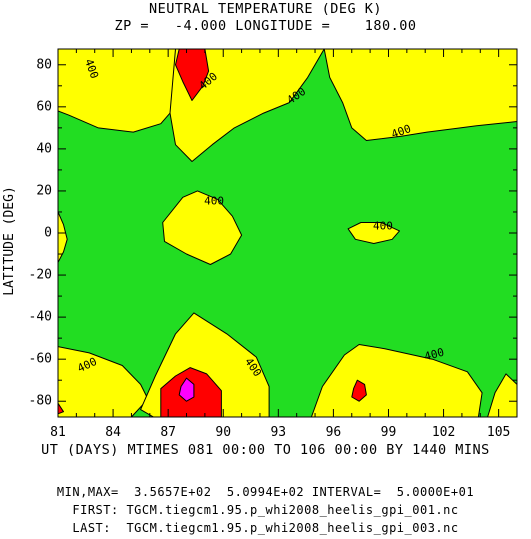 Image resolution: width=531 pixels, height=539 pixels. I want to click on x-tick-label-93: 93, so click(278, 432).